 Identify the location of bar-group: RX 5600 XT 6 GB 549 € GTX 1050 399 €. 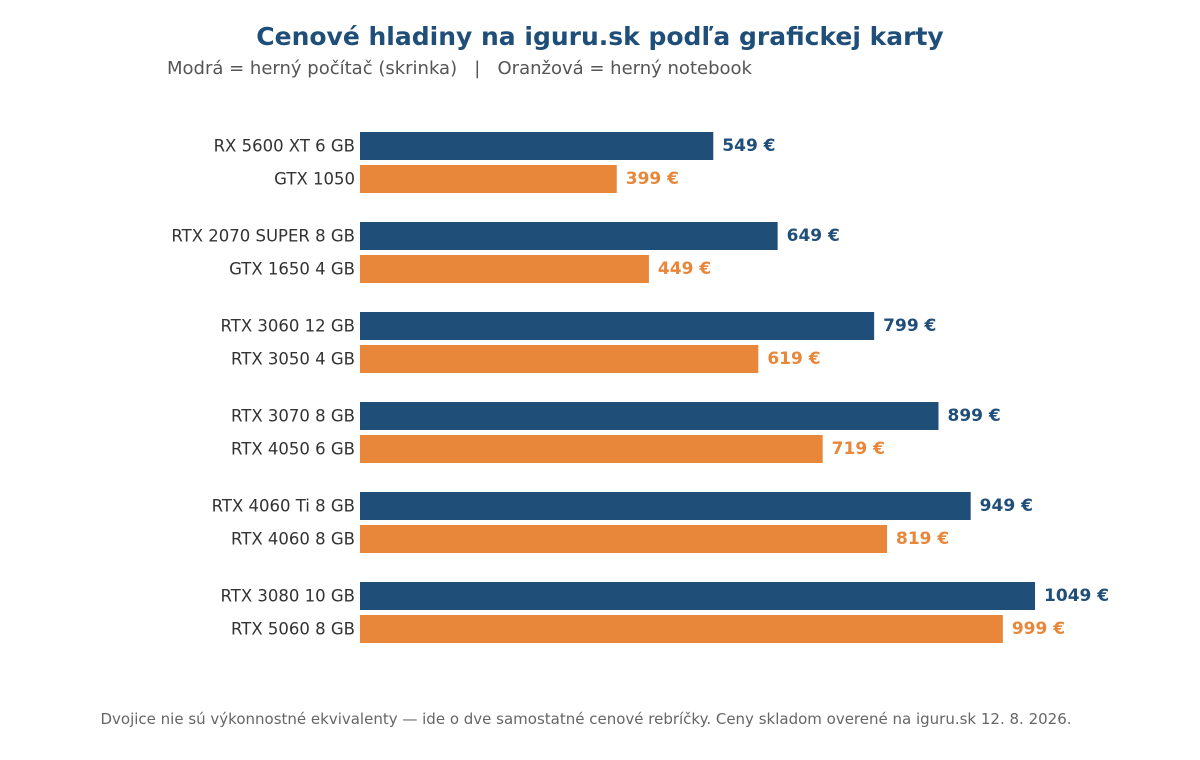
(495, 162).